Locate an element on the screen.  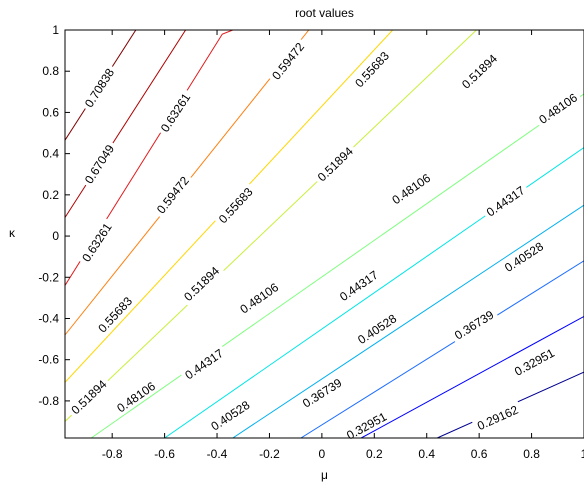
x-tick-label: -0.2 is located at coordinates (269, 454).